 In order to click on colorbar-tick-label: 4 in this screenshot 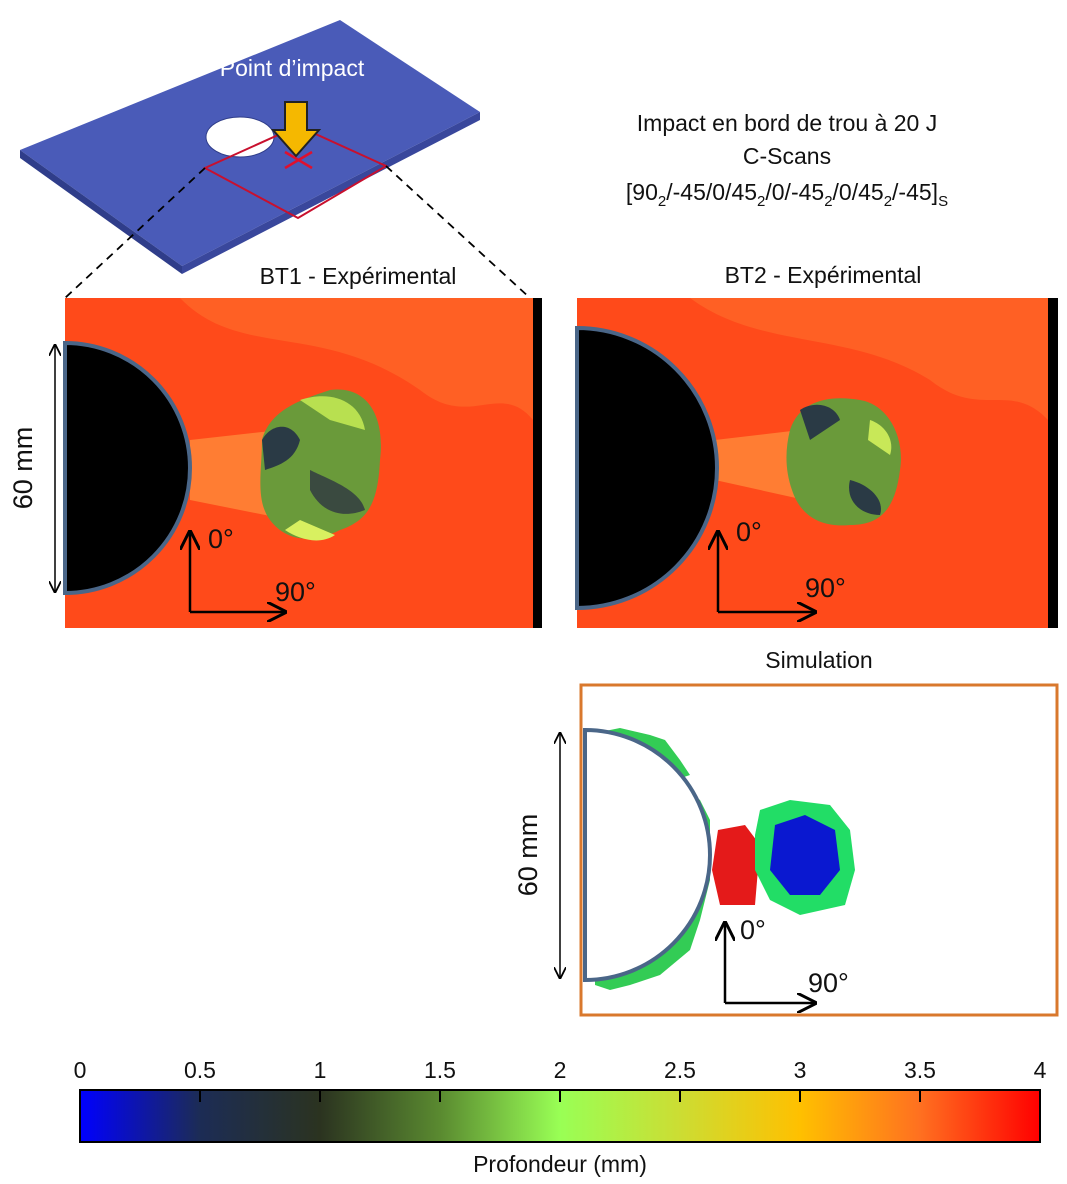, I will do `click(1040, 1070)`.